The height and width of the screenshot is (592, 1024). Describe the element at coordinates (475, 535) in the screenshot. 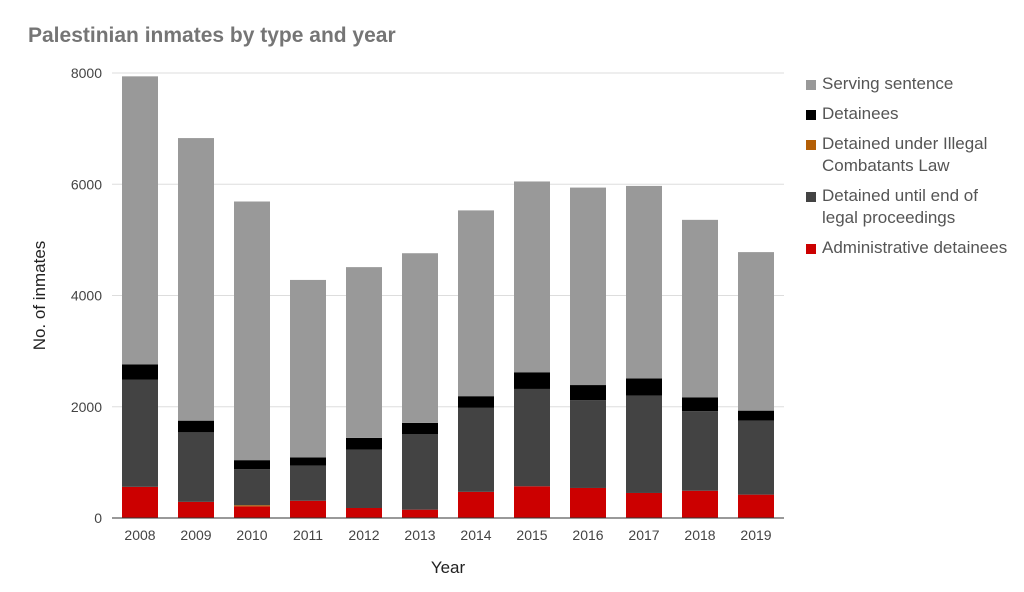

I see `x-tick-label: 2014` at that location.